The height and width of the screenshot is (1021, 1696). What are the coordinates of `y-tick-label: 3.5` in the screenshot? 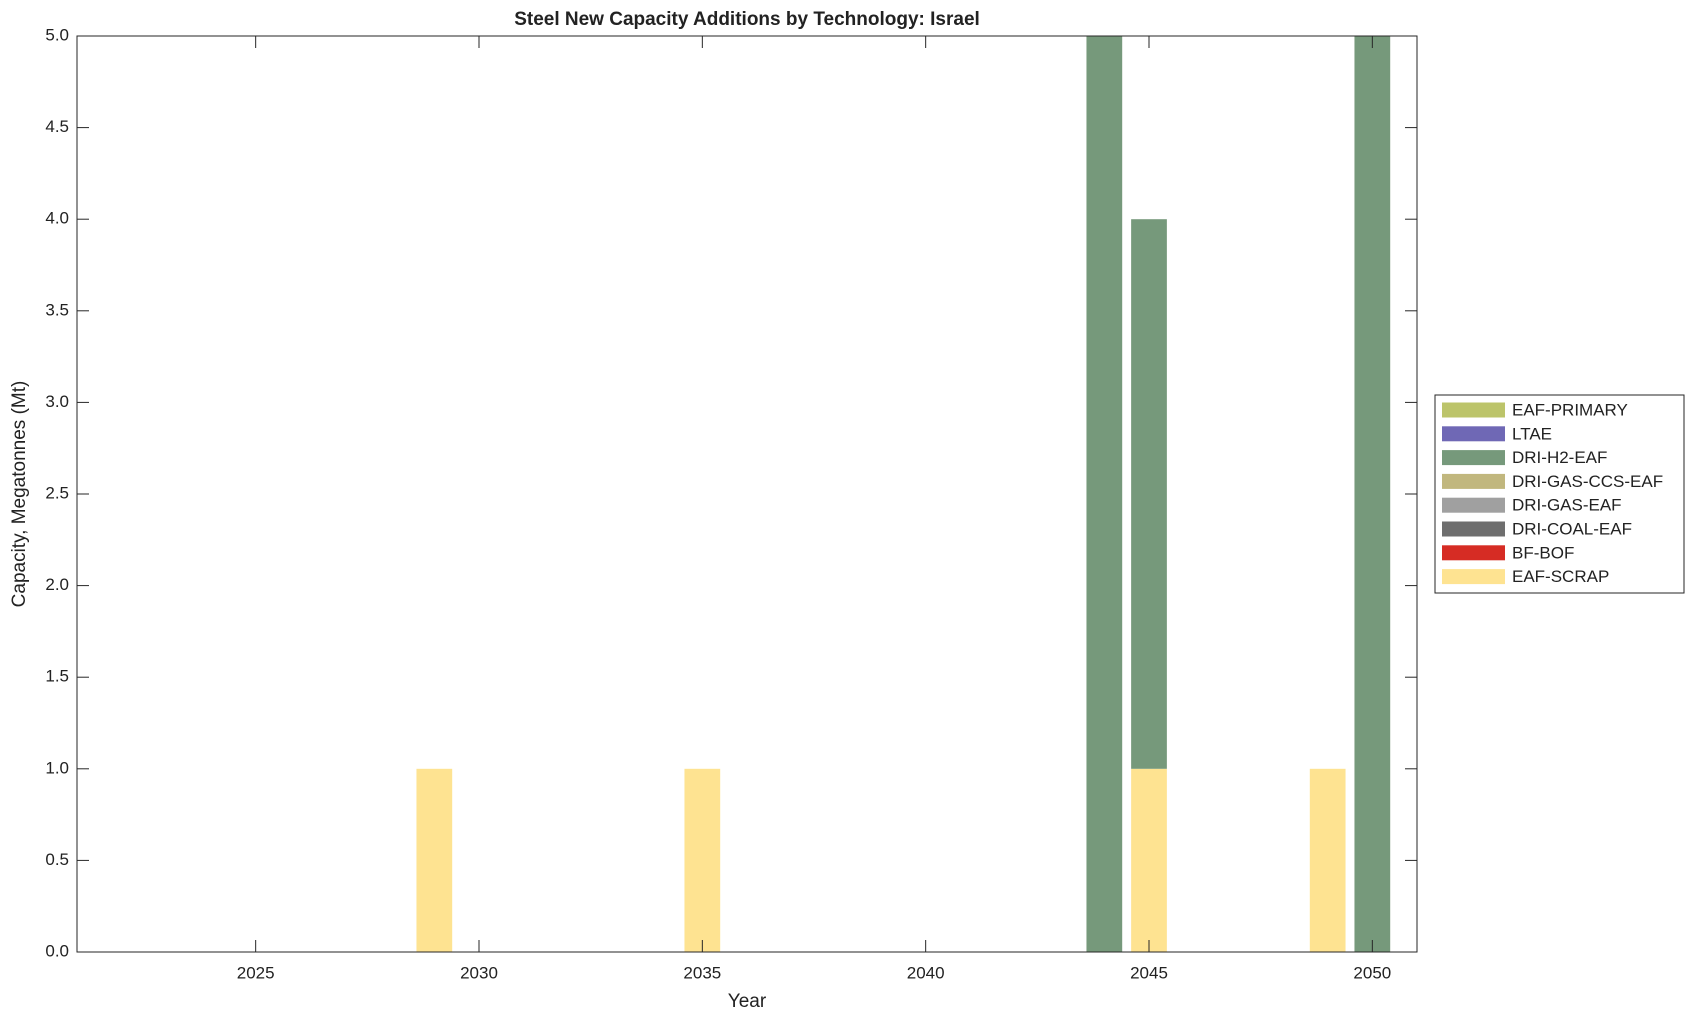 It's located at (57, 309).